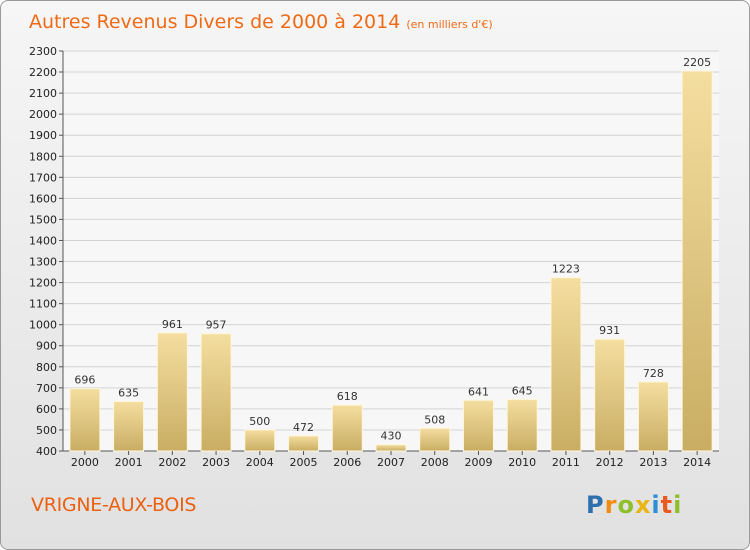  What do you see at coordinates (260, 462) in the screenshot?
I see `x-tick-label: 2004` at bounding box center [260, 462].